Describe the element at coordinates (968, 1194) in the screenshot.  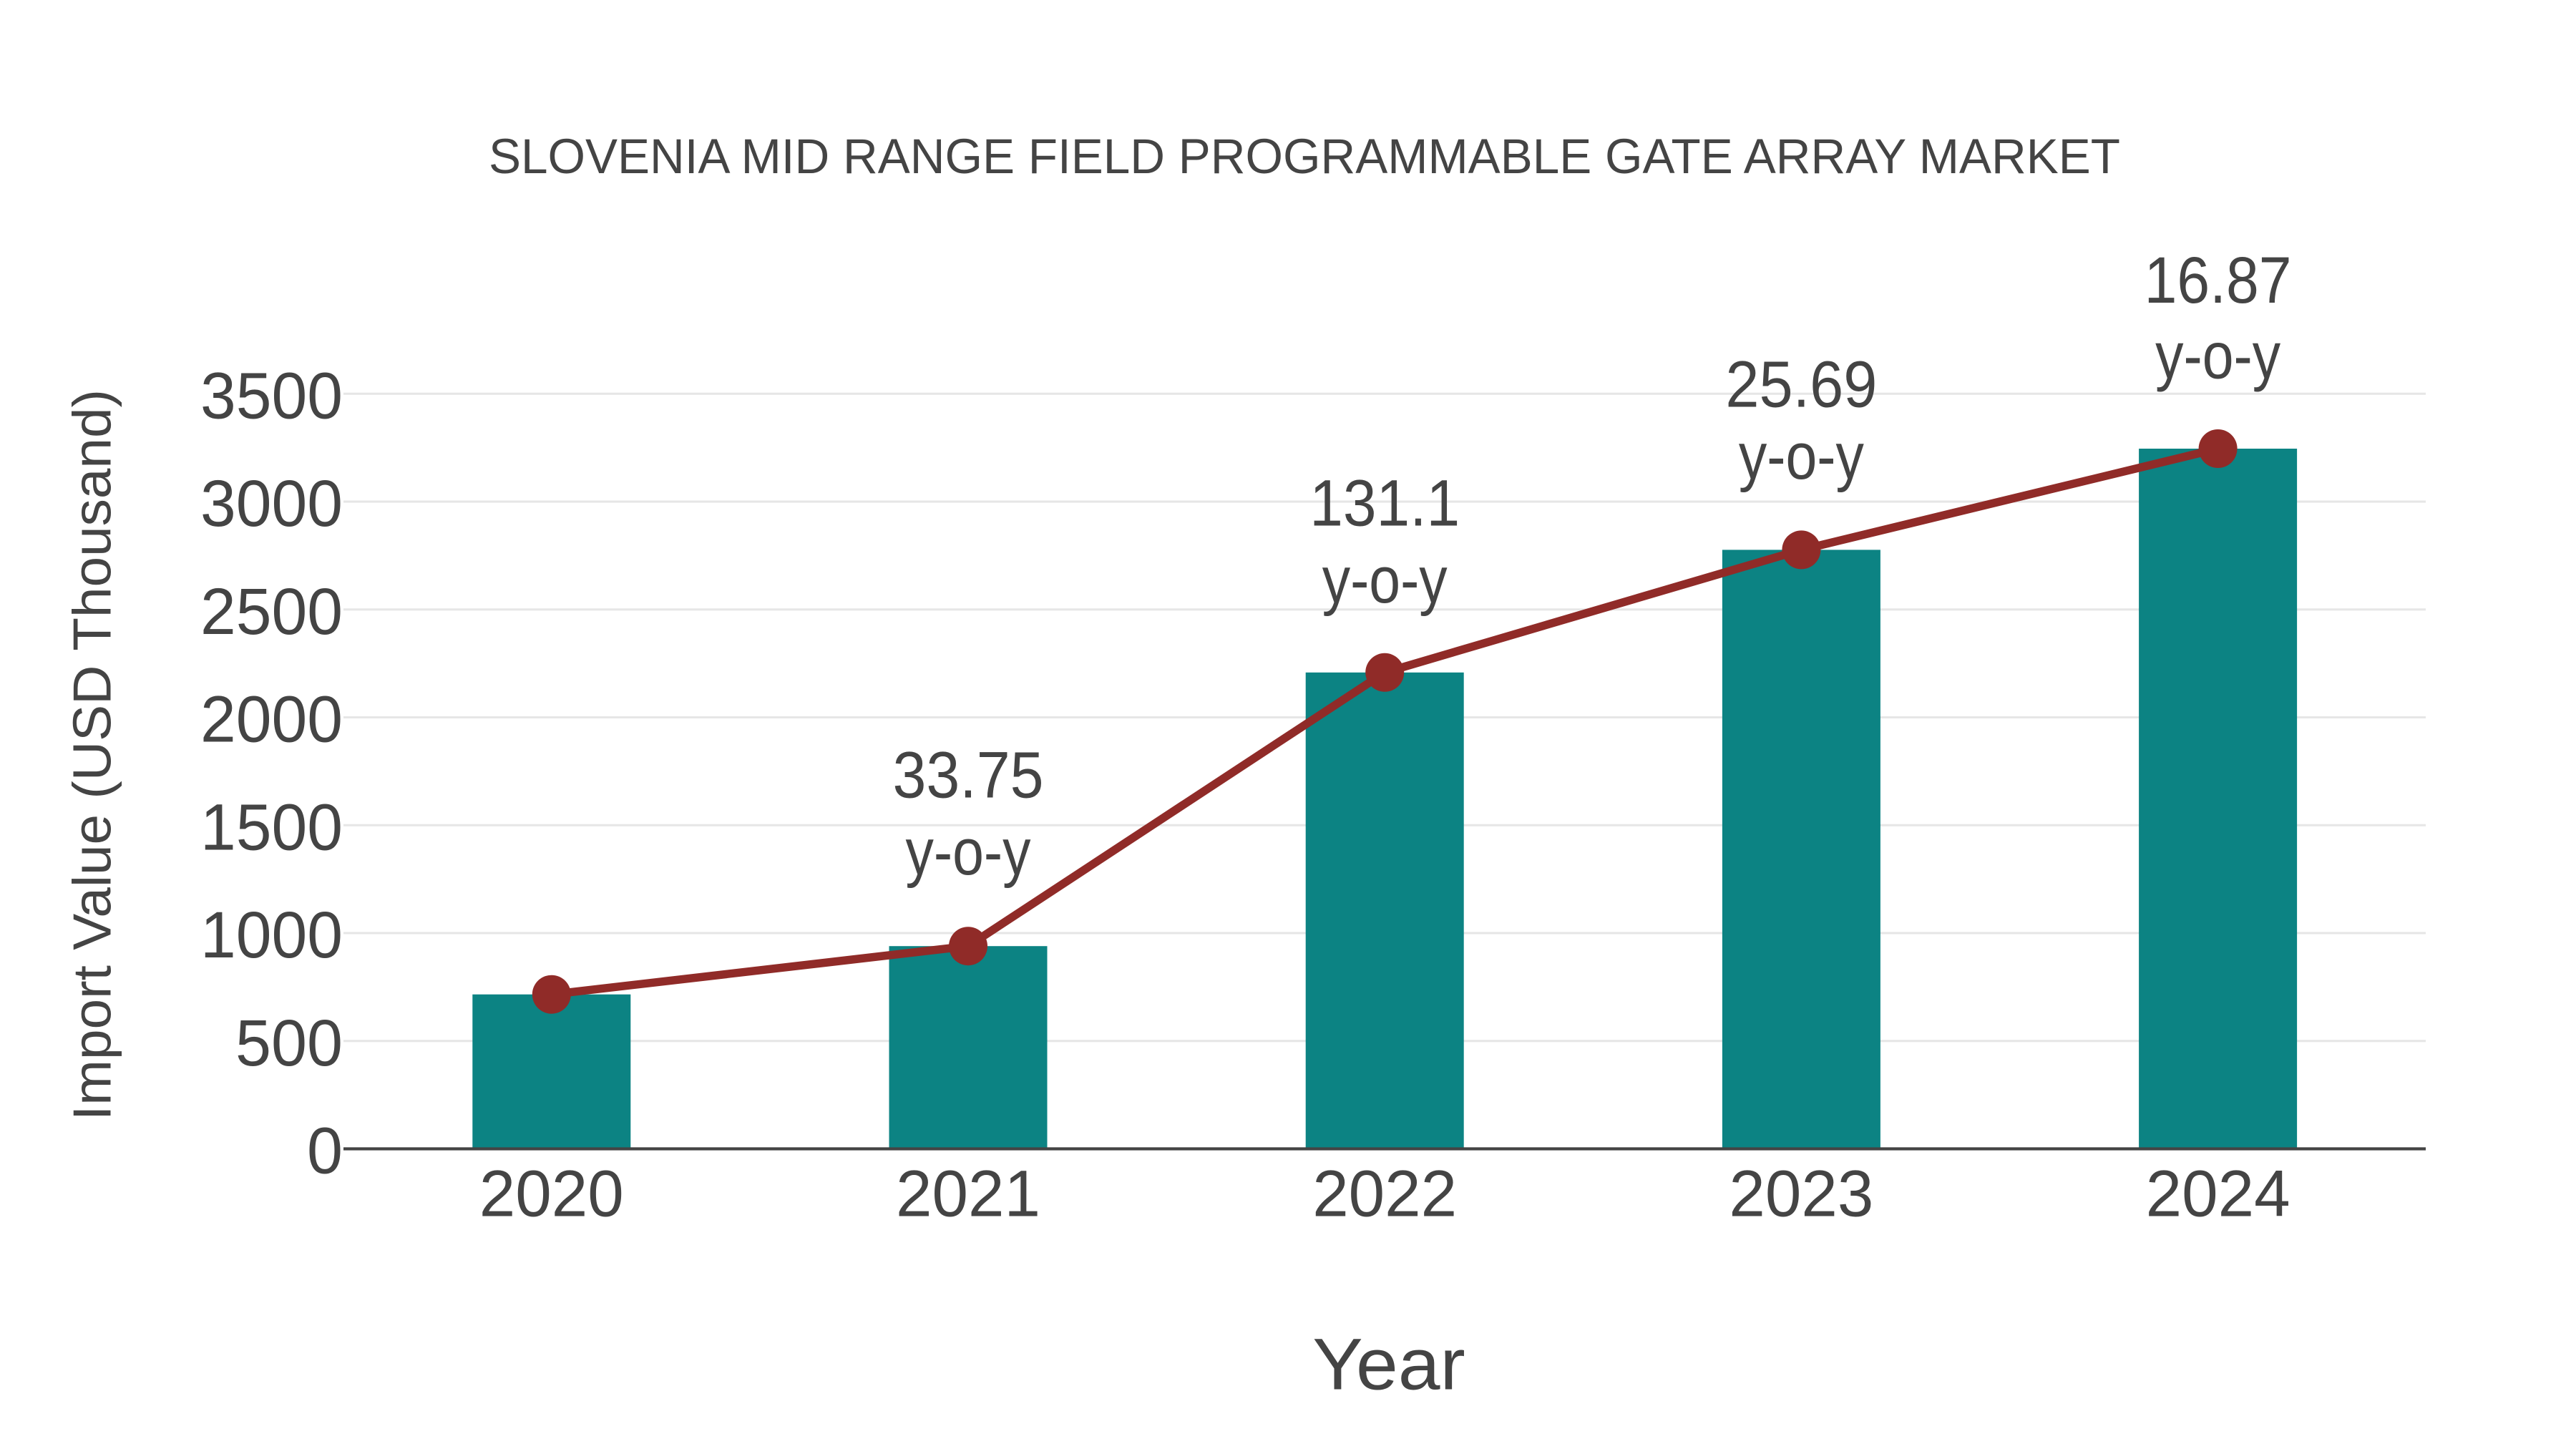
I see `svg-text: 2021` at that location.